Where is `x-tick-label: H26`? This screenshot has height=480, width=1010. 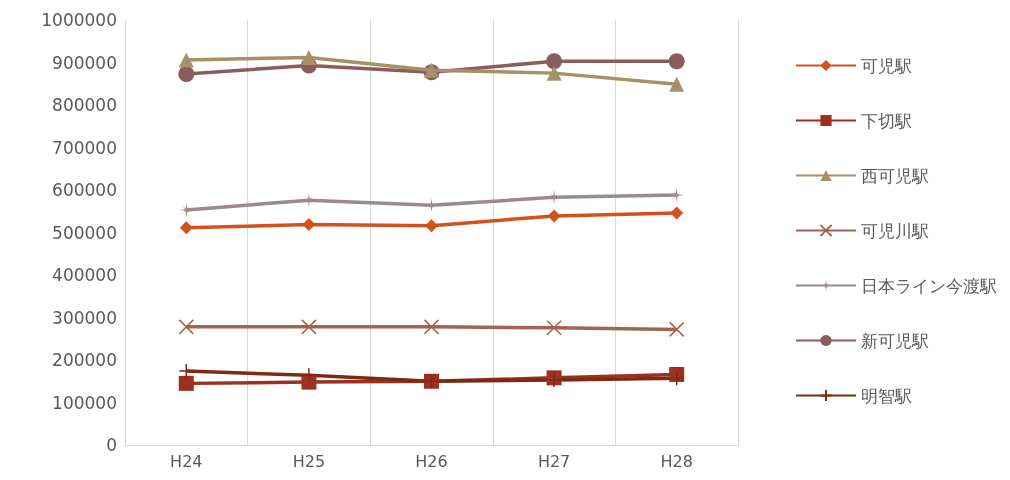
x-tick-label: H26 is located at coordinates (431, 461).